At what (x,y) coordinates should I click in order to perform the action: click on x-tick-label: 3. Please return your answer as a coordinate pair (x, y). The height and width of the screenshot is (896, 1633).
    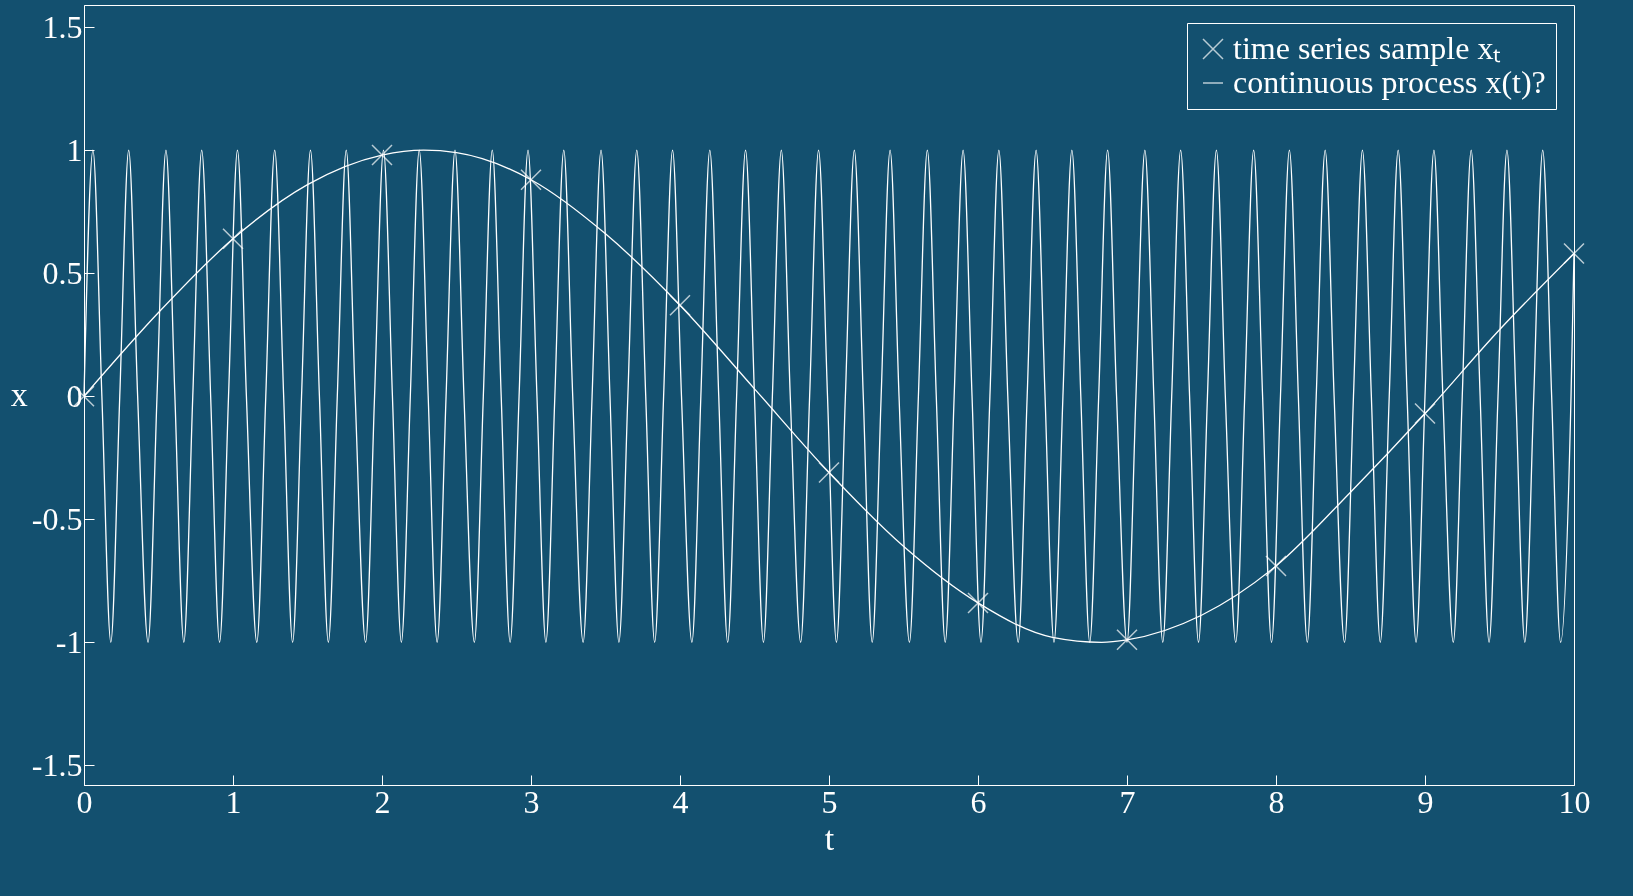
    Looking at the image, I should click on (531, 801).